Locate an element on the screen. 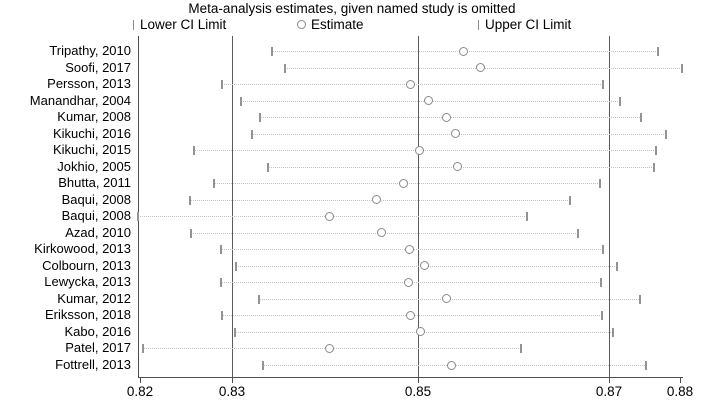 This screenshot has width=704, height=402. study-label: Bhutta, 2011 is located at coordinates (94, 182).